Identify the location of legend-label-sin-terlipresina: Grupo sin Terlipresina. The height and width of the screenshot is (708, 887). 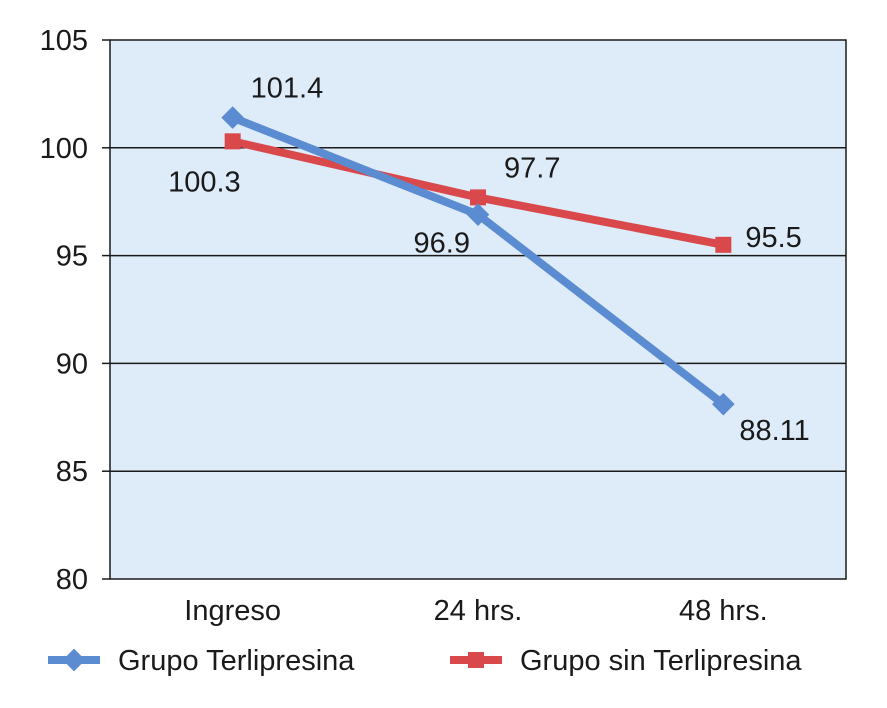
(661, 661).